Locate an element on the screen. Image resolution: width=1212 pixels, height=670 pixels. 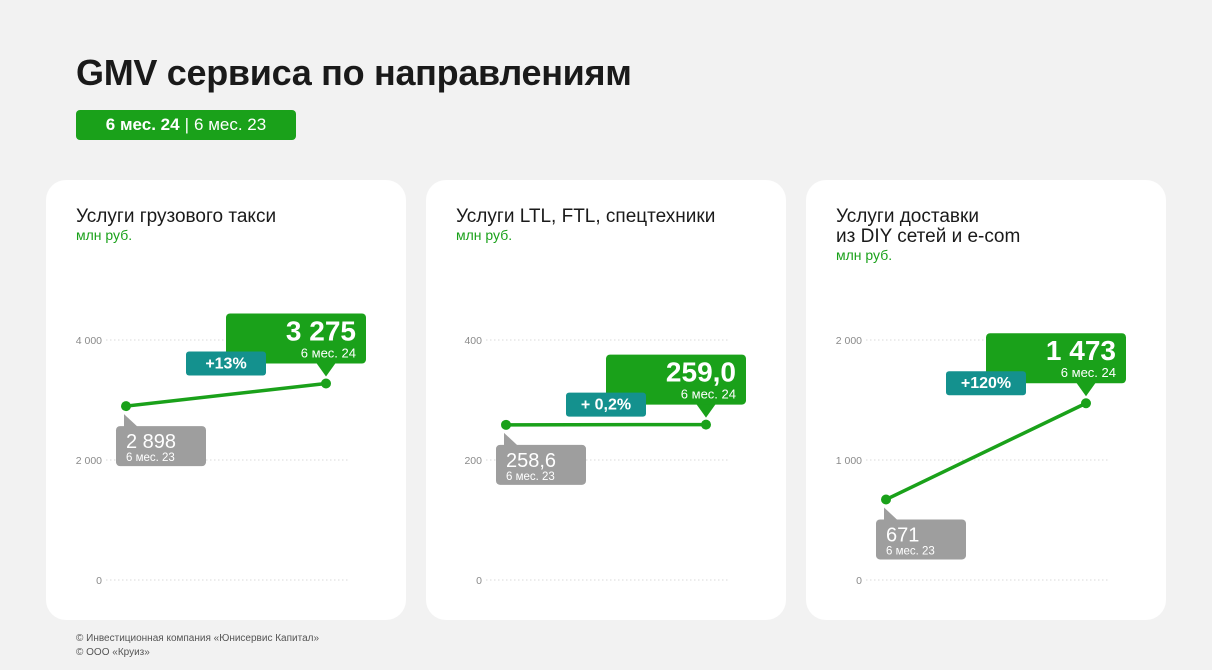
change-label: +120% is located at coordinates (986, 383).